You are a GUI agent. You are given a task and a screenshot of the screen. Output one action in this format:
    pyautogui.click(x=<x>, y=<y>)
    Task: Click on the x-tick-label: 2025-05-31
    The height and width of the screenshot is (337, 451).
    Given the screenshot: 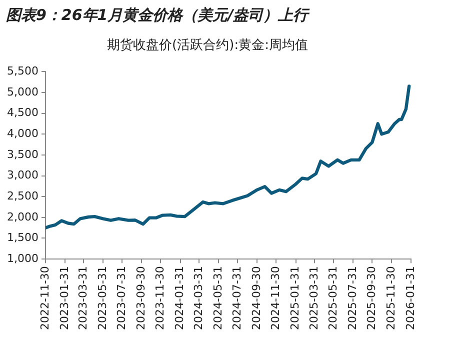 What is the action you would take?
    pyautogui.click(x=333, y=298)
    